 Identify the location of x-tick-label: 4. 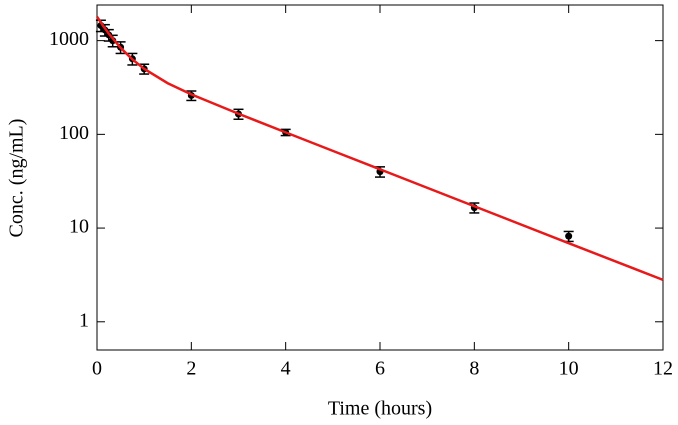
(286, 369).